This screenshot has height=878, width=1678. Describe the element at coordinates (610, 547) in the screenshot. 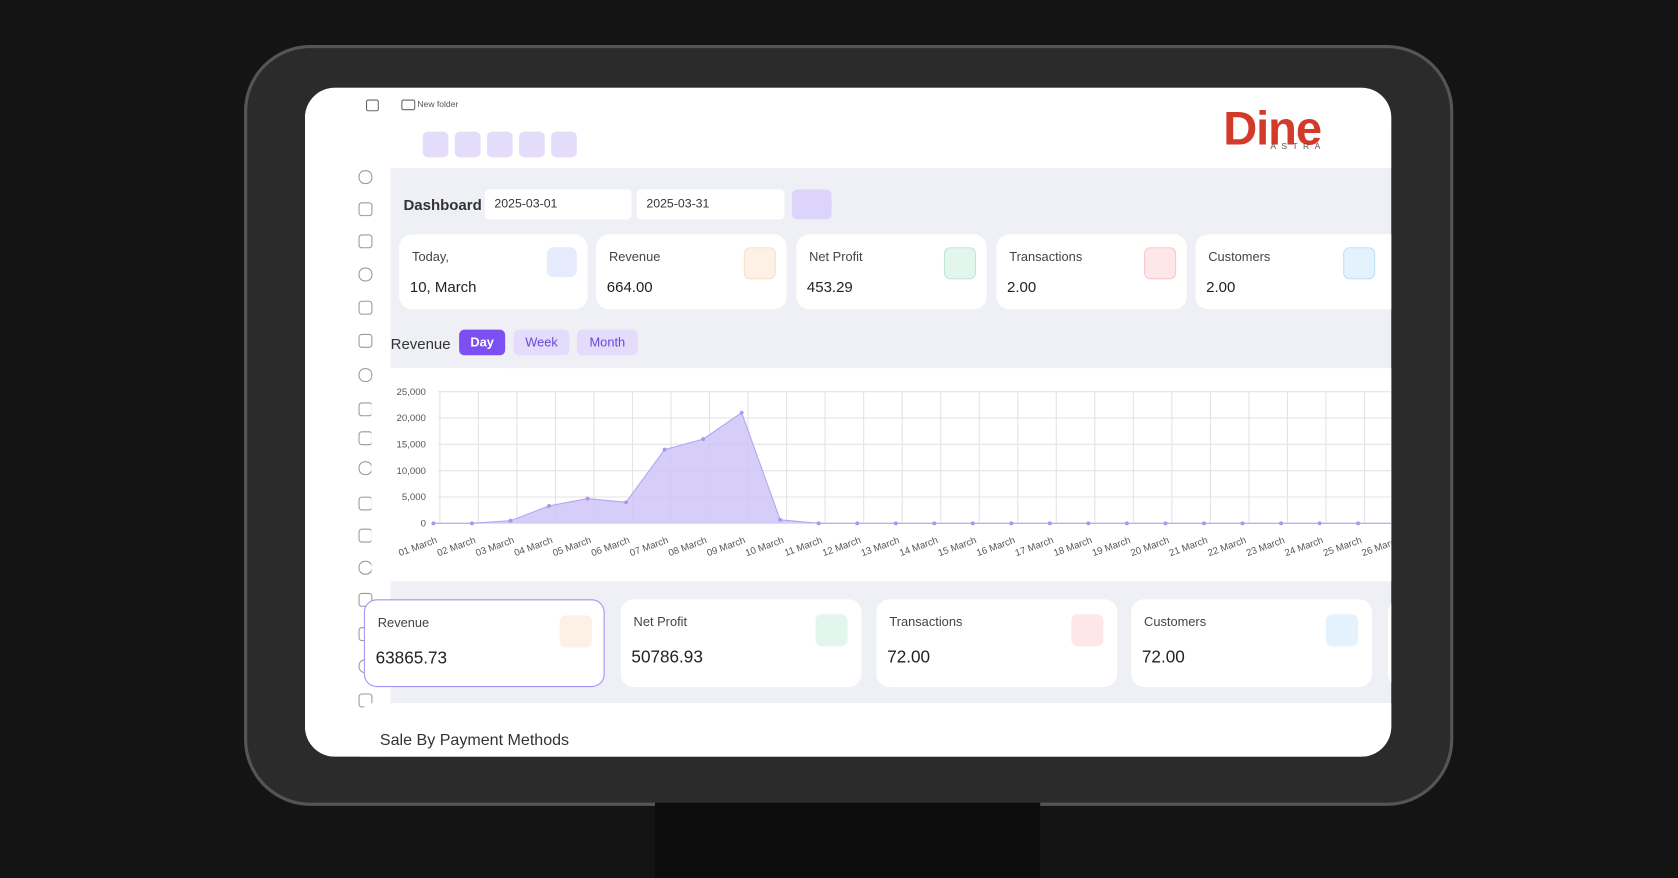

I see `x-tick-label: 06 March` at that location.